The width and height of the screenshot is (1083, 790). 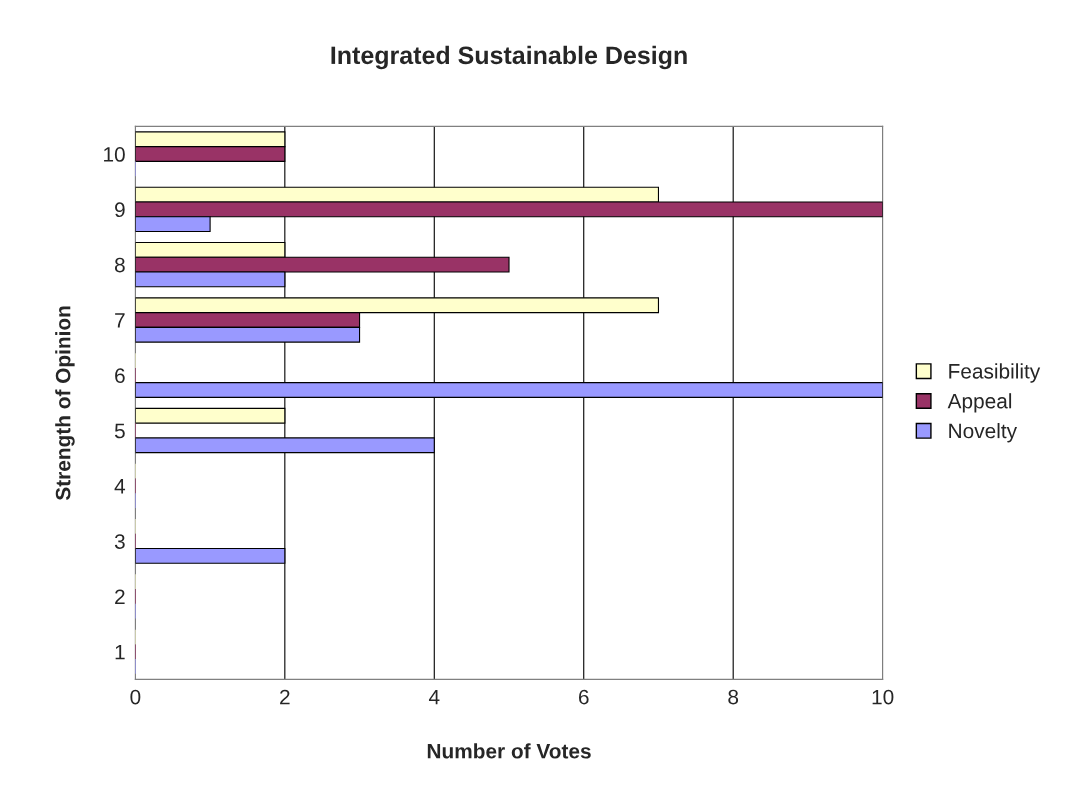 What do you see at coordinates (120, 486) in the screenshot?
I see `y-tick-label: 4` at bounding box center [120, 486].